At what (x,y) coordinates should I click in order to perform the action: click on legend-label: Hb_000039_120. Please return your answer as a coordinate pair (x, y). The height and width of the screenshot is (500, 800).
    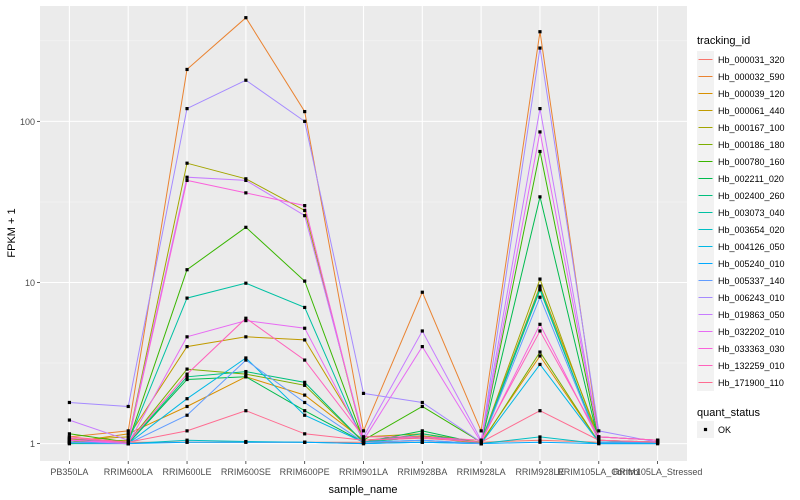
    Looking at the image, I should click on (751, 94).